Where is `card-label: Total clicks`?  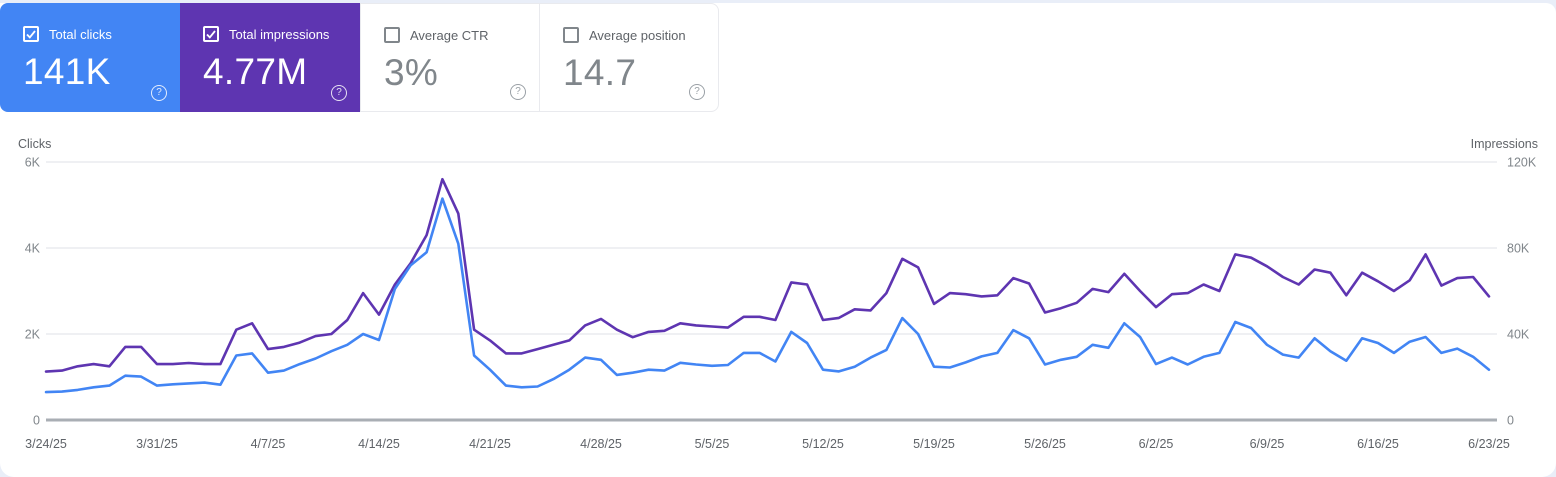
card-label: Total clicks is located at coordinates (80, 34).